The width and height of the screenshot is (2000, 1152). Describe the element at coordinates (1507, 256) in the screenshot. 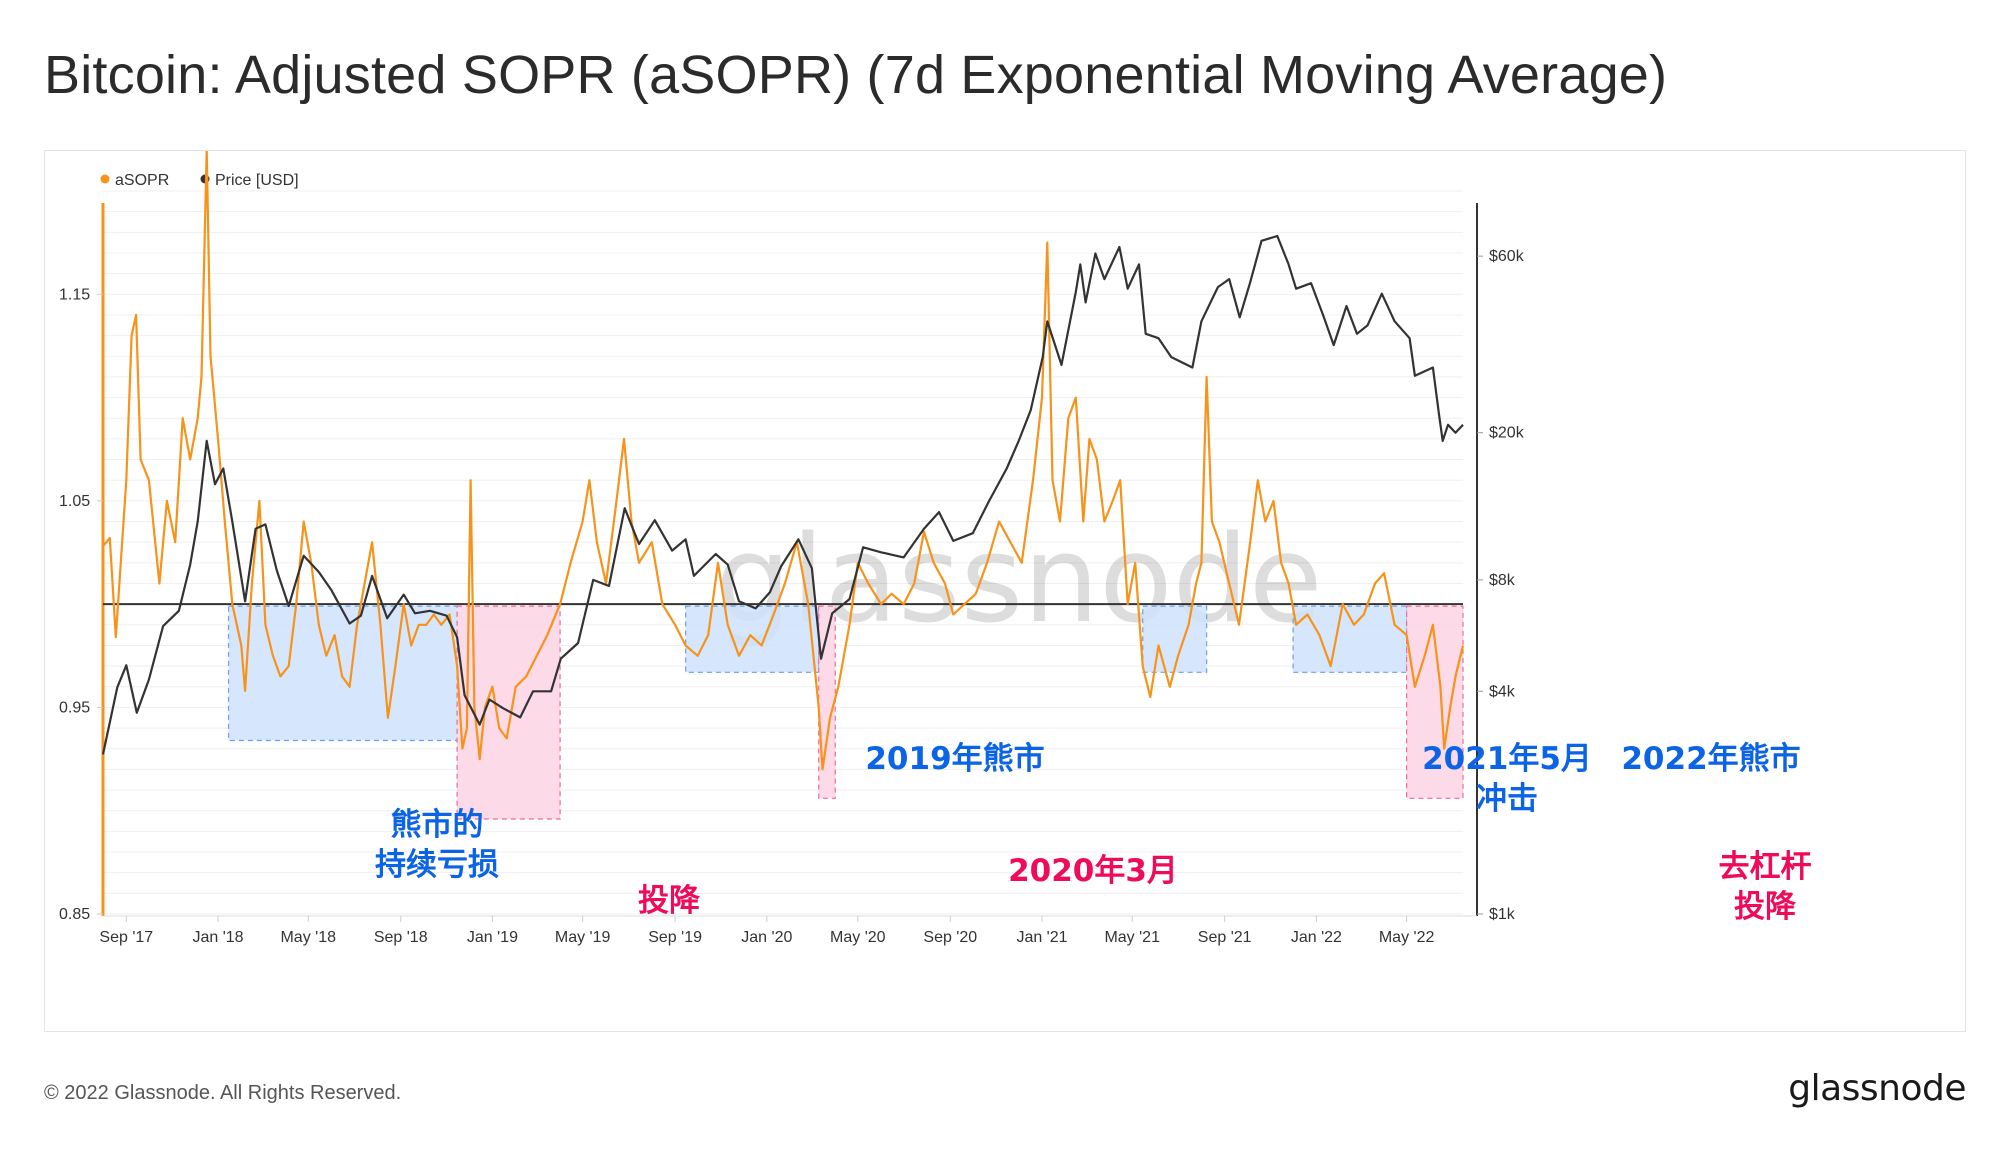

I see `y-right-tick-label: $60k` at that location.